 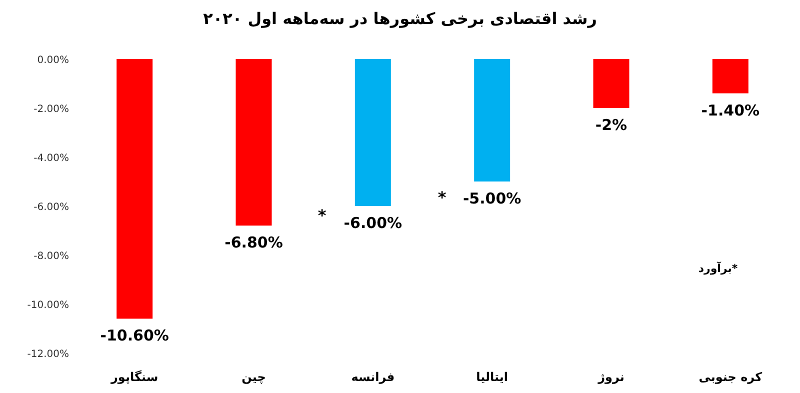 I want to click on x-tick-label: سنگاپور, so click(x=134, y=377).